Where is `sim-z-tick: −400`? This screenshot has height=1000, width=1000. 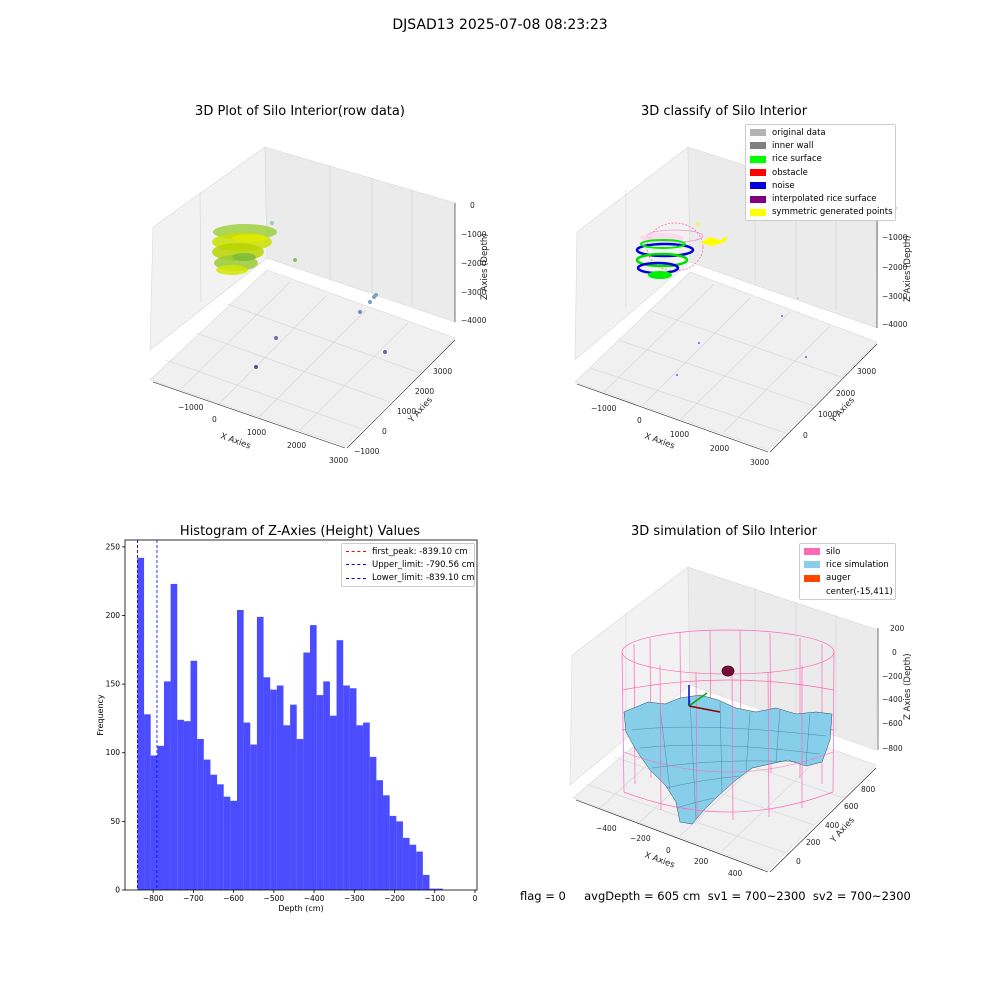
sim-z-tick: −400 is located at coordinates (892, 699).